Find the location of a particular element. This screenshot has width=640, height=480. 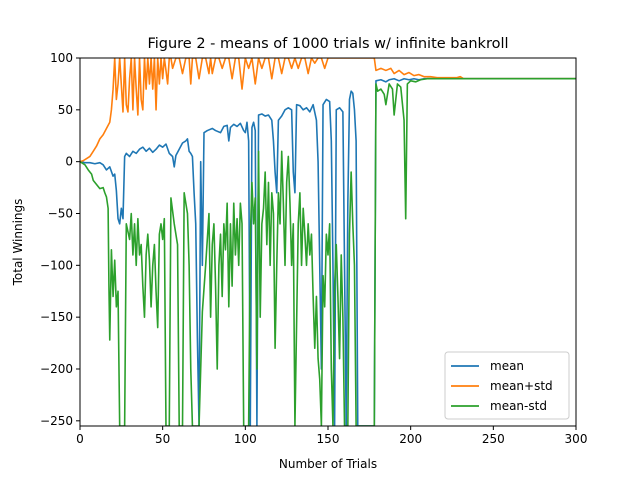

x-axis-ticks: 0 50 100 150 200 250 300 is located at coordinates (331, 436).